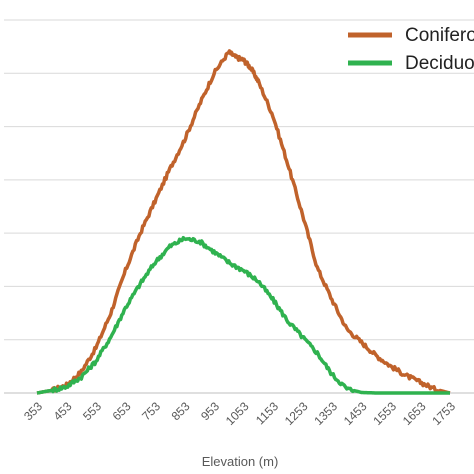 Image resolution: width=474 pixels, height=474 pixels. Describe the element at coordinates (325, 413) in the screenshot. I see `x-tick-label: 1353` at that location.